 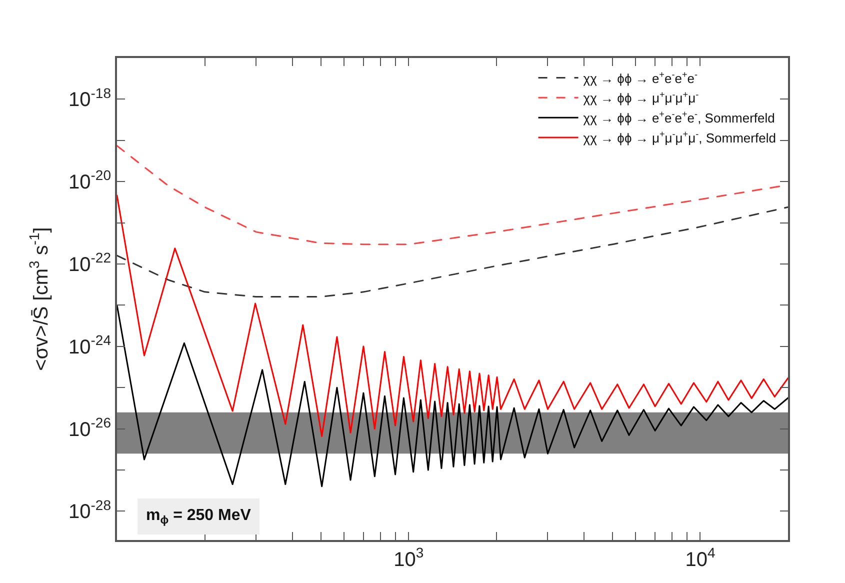 What do you see at coordinates (679, 137) in the screenshot?
I see `text: χχ → ϕϕ → μ$^{+}$μ$^{-}$μ$^{+}$μ$^{-}$, Sommerfeld` at bounding box center [679, 137].